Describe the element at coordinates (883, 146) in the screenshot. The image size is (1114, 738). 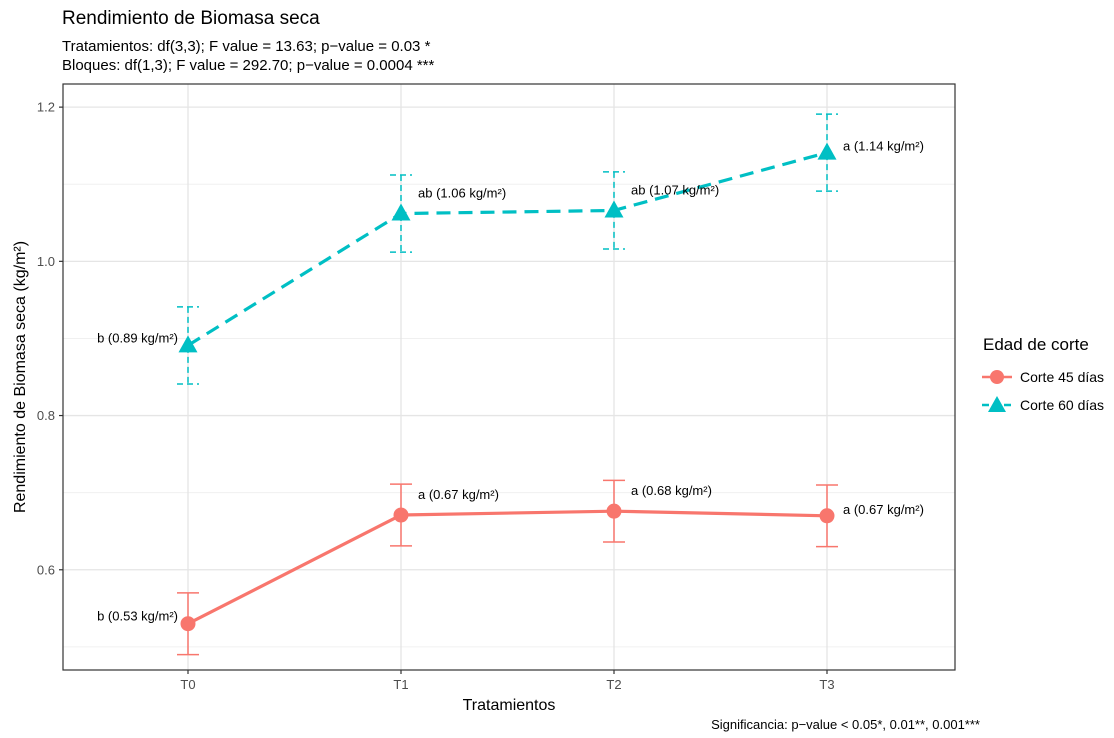
I see `data-label: a (1.14 kg/m²)` at that location.